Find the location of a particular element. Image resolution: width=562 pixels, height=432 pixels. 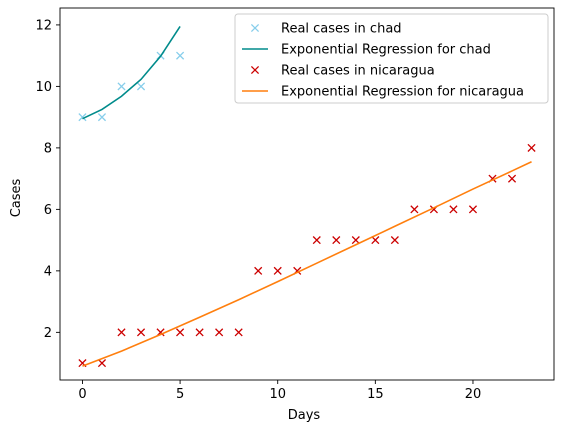

legend-box is located at coordinates (391, 58).